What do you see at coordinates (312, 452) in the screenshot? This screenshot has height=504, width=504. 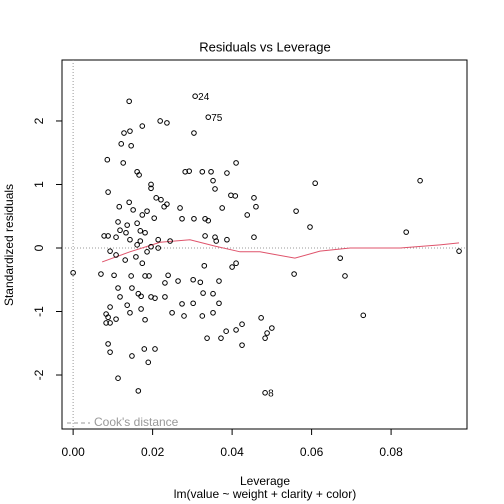 I see `x-tick-label: 0.06` at bounding box center [312, 452].